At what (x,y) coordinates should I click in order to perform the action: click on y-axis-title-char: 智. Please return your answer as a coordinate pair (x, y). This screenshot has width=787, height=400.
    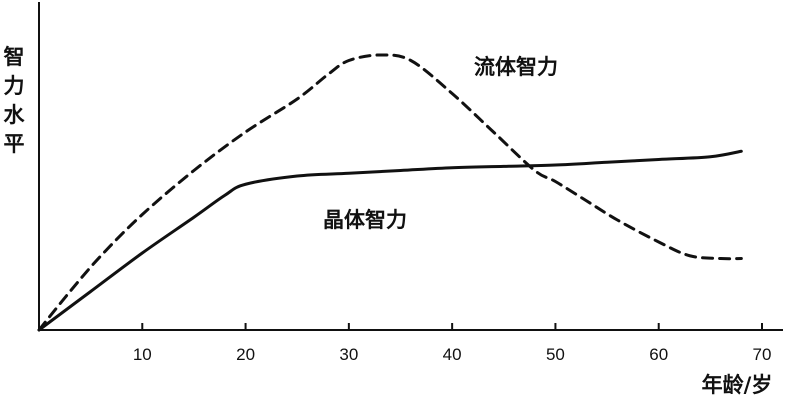
    Looking at the image, I should click on (14, 57).